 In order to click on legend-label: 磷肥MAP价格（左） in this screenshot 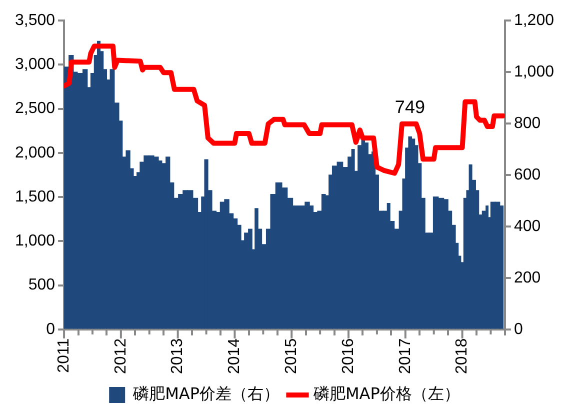, I will do `click(386, 394)`.